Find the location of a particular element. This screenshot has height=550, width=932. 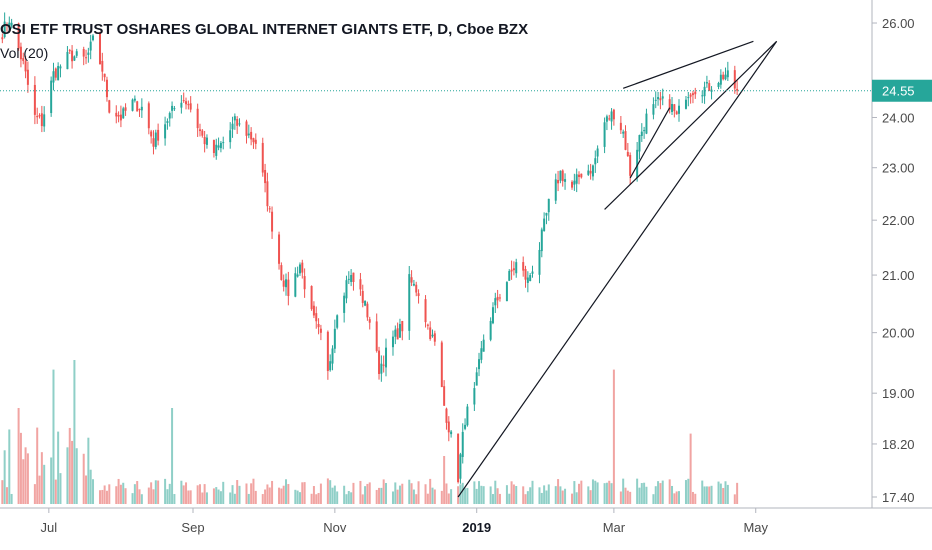

trendline is located at coordinates (650, 143).